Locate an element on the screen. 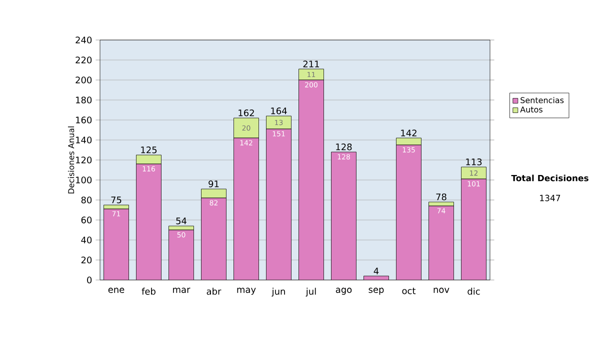 This screenshot has height=340, width=600. y-tick-label: 200 is located at coordinates (84, 80).